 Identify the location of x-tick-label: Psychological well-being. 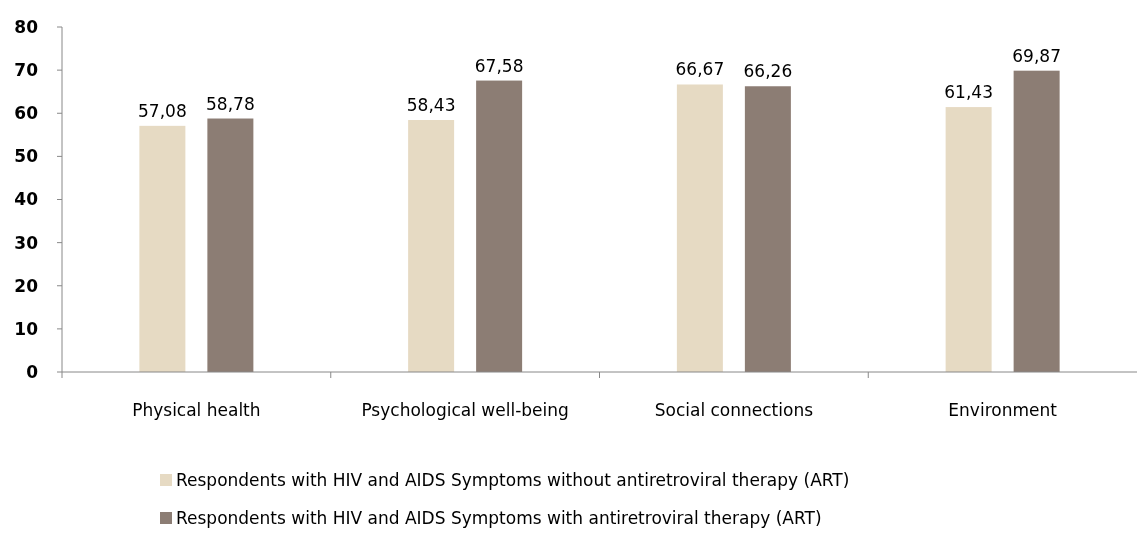
(465, 410).